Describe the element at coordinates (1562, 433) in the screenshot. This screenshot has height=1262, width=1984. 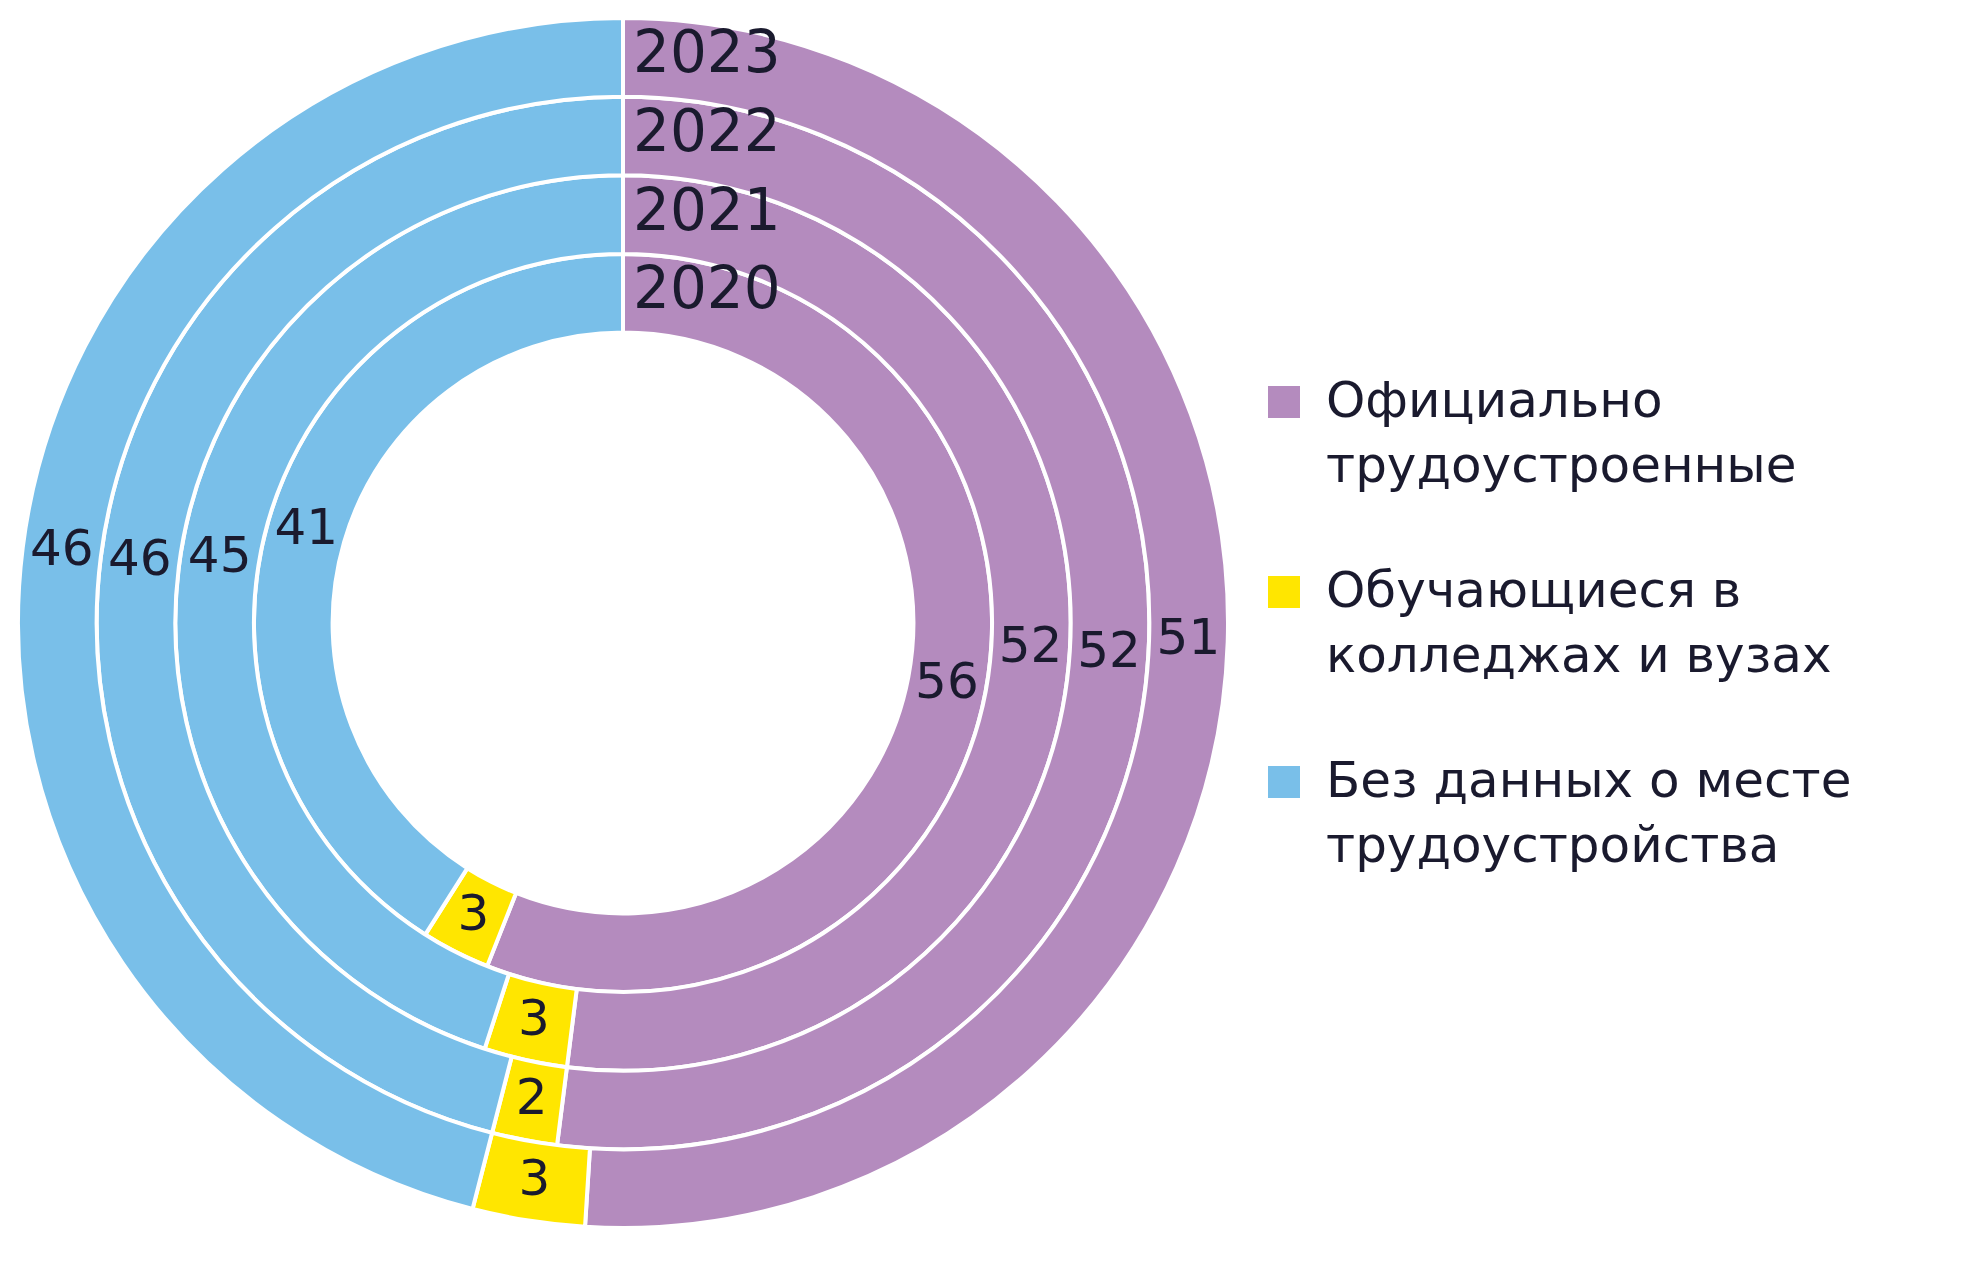
I see `legend-label: Официально трудоустроенные` at that location.